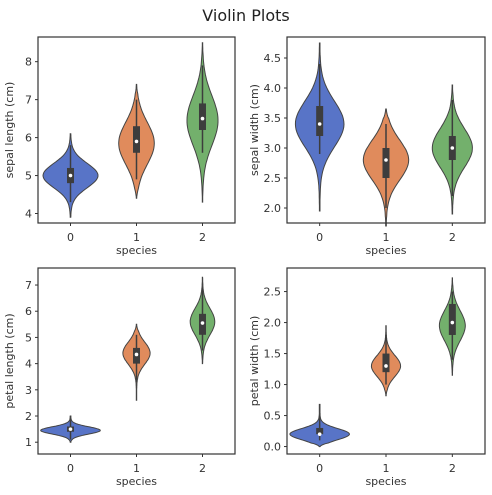  Describe the element at coordinates (273, 118) in the screenshot. I see `y-tick-label: 3.5` at that location.